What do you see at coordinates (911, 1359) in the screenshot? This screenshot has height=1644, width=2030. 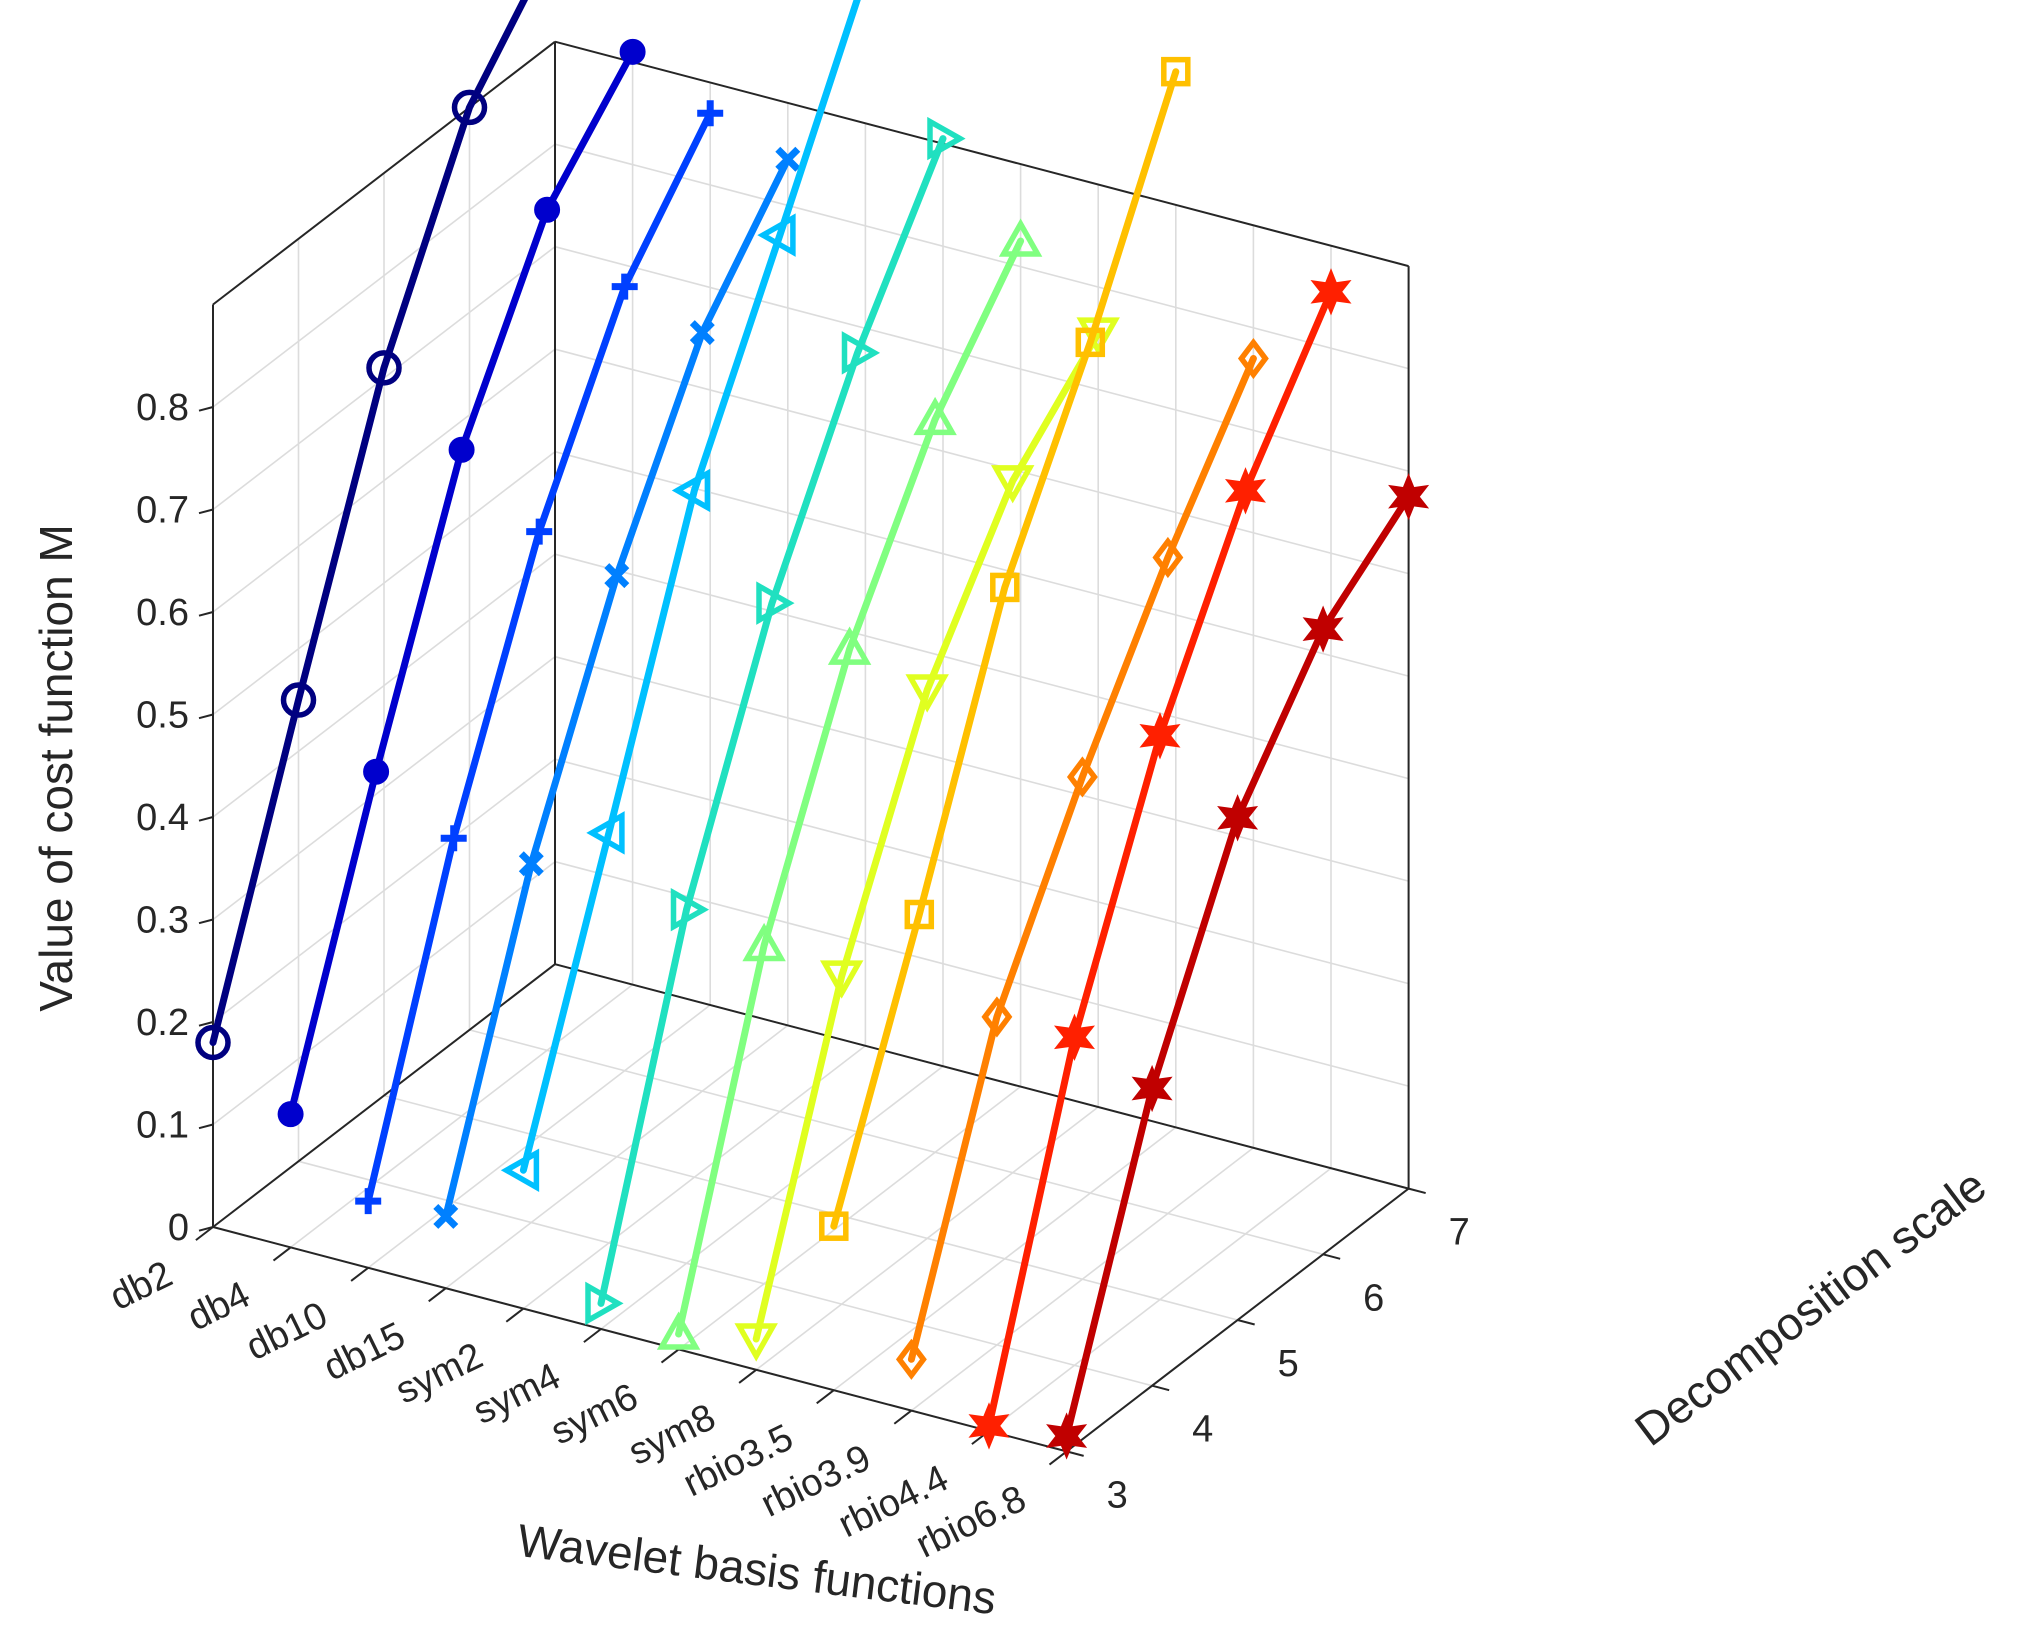 I see `data-point-rbio3.9-scale3` at bounding box center [911, 1359].